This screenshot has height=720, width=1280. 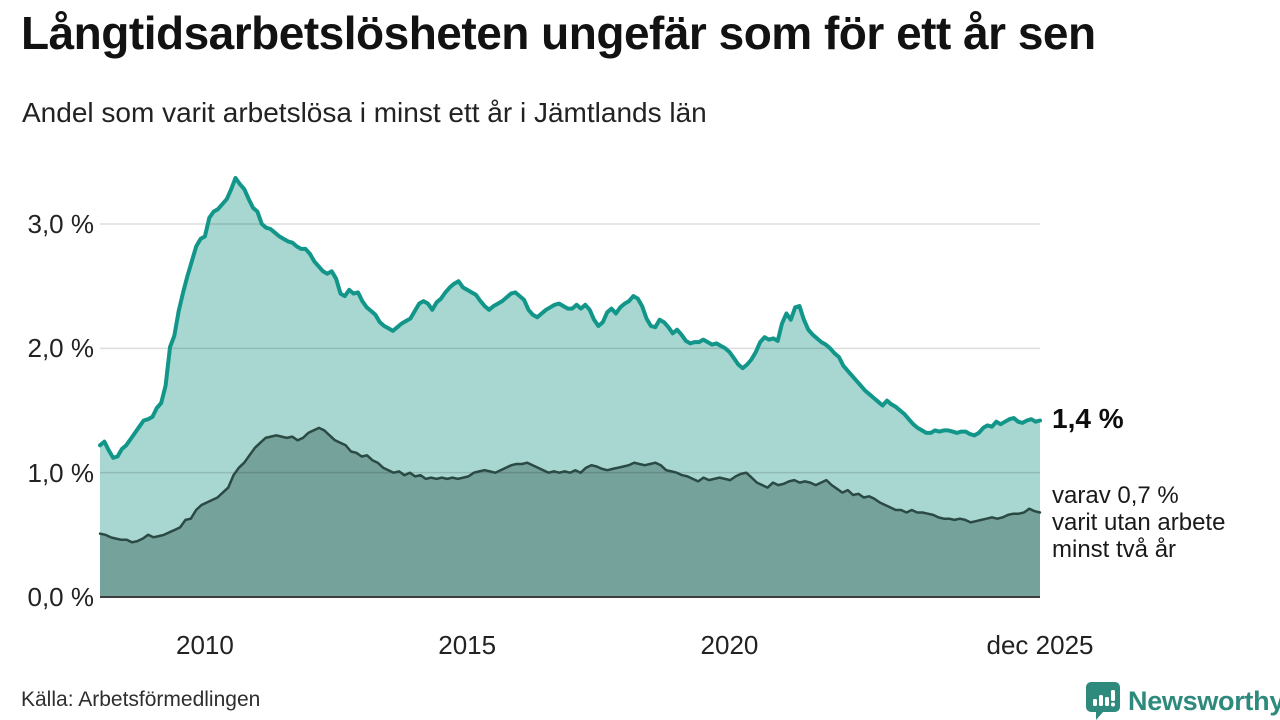 I want to click on y-tick-label: 2,0 %, so click(x=61, y=348).